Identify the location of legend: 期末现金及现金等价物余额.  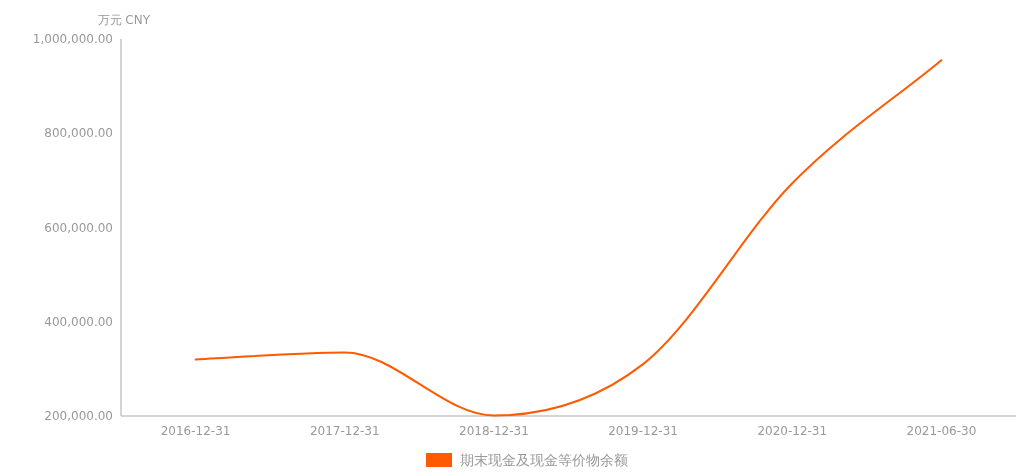
(527, 460).